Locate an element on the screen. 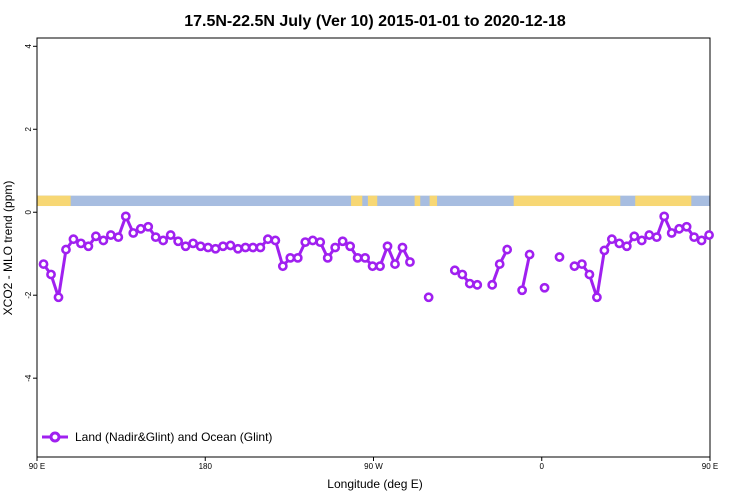  y-axis-label: XCO2 - MLO trend (ppm) is located at coordinates (8, 248).